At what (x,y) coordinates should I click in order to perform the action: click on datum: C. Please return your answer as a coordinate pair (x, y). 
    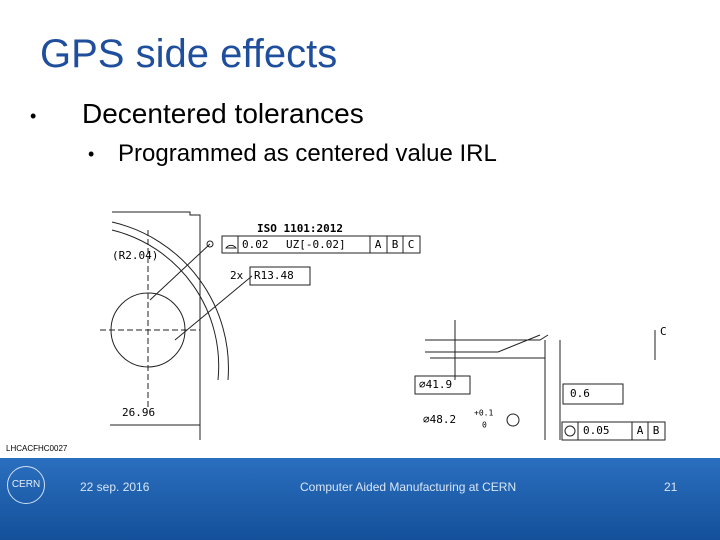
    Looking at the image, I should click on (411, 244).